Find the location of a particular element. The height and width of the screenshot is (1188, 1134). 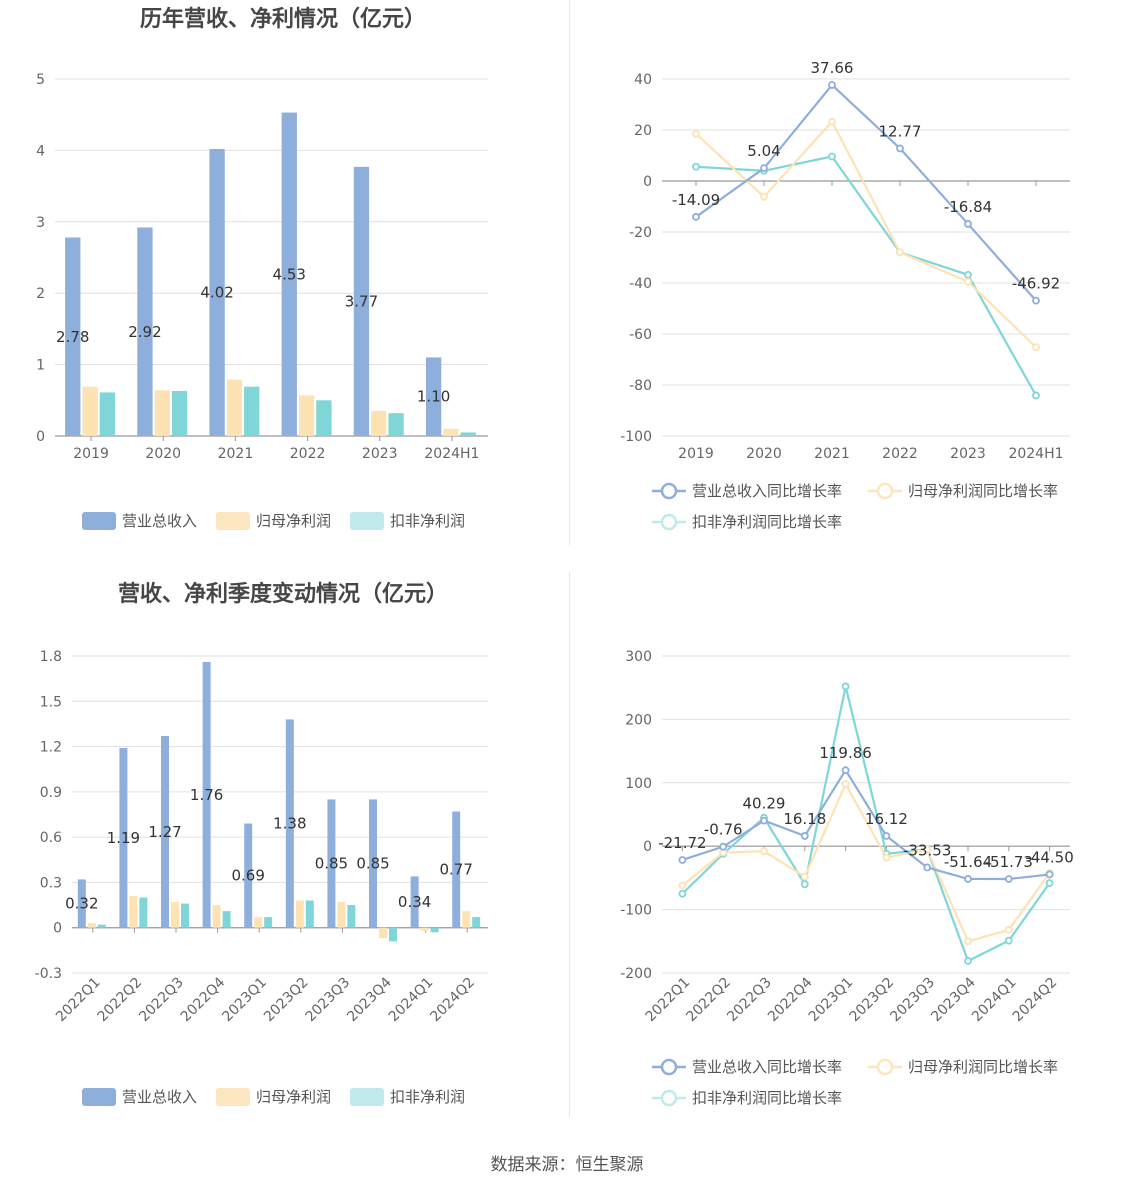

x-tick-label: 2022Q4 is located at coordinates (203, 999).